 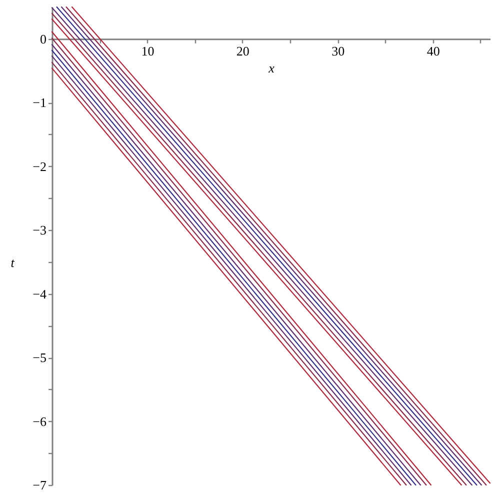 I want to click on y-tick-label: 0, so click(x=43, y=38).